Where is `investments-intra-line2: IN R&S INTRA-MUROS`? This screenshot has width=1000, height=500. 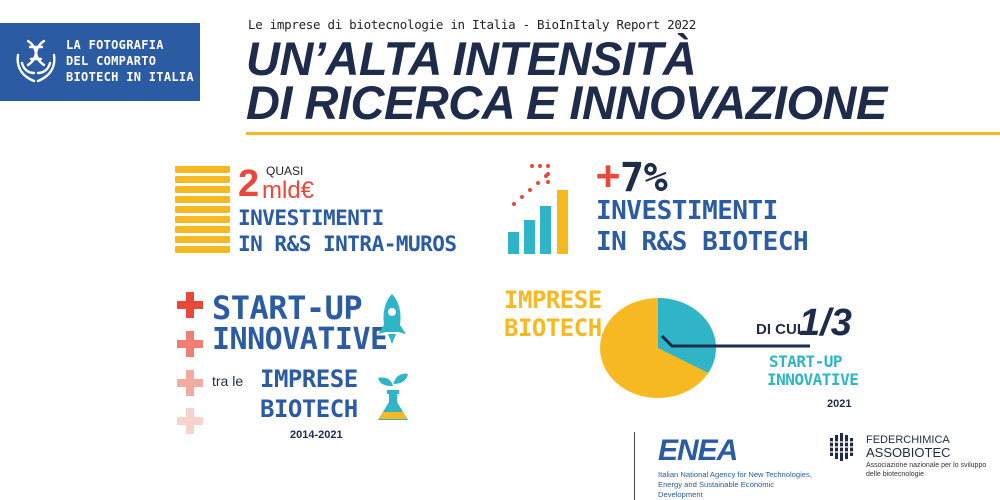
investments-intra-line2: IN R&S INTRA-MUROS is located at coordinates (347, 244).